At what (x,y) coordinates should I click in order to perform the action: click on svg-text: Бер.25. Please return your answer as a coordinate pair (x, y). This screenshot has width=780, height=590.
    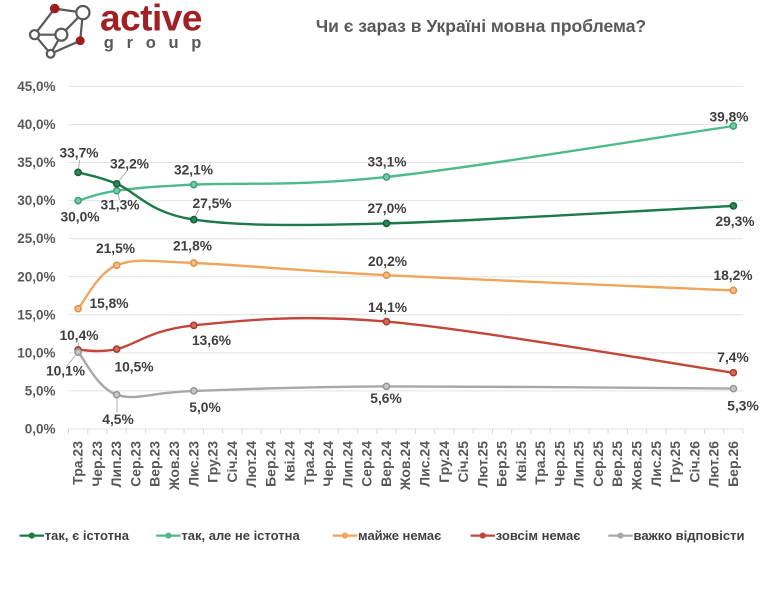
    Looking at the image, I should click on (502, 464).